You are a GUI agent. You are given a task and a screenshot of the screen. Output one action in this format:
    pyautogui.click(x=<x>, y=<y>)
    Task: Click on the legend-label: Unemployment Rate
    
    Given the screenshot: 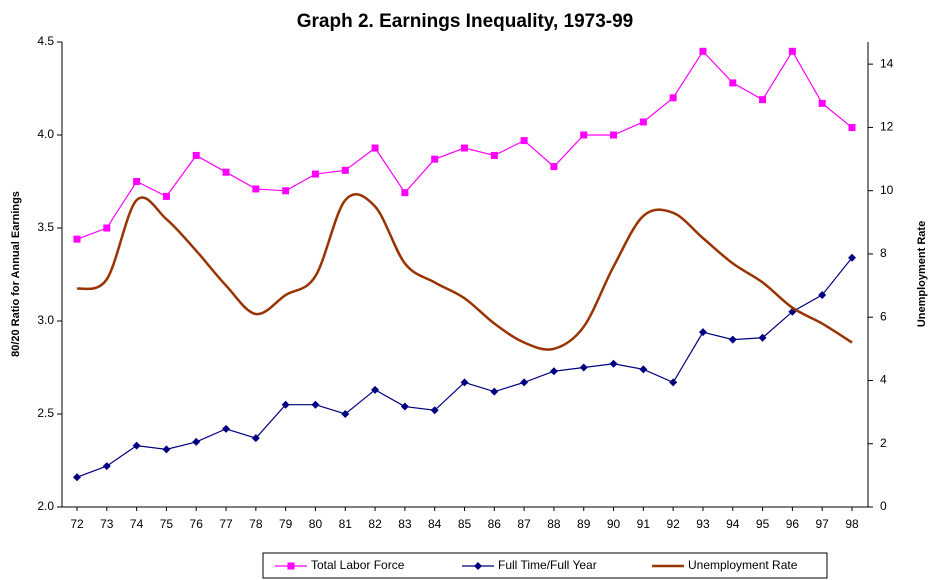 What is the action you would take?
    pyautogui.click(x=743, y=565)
    